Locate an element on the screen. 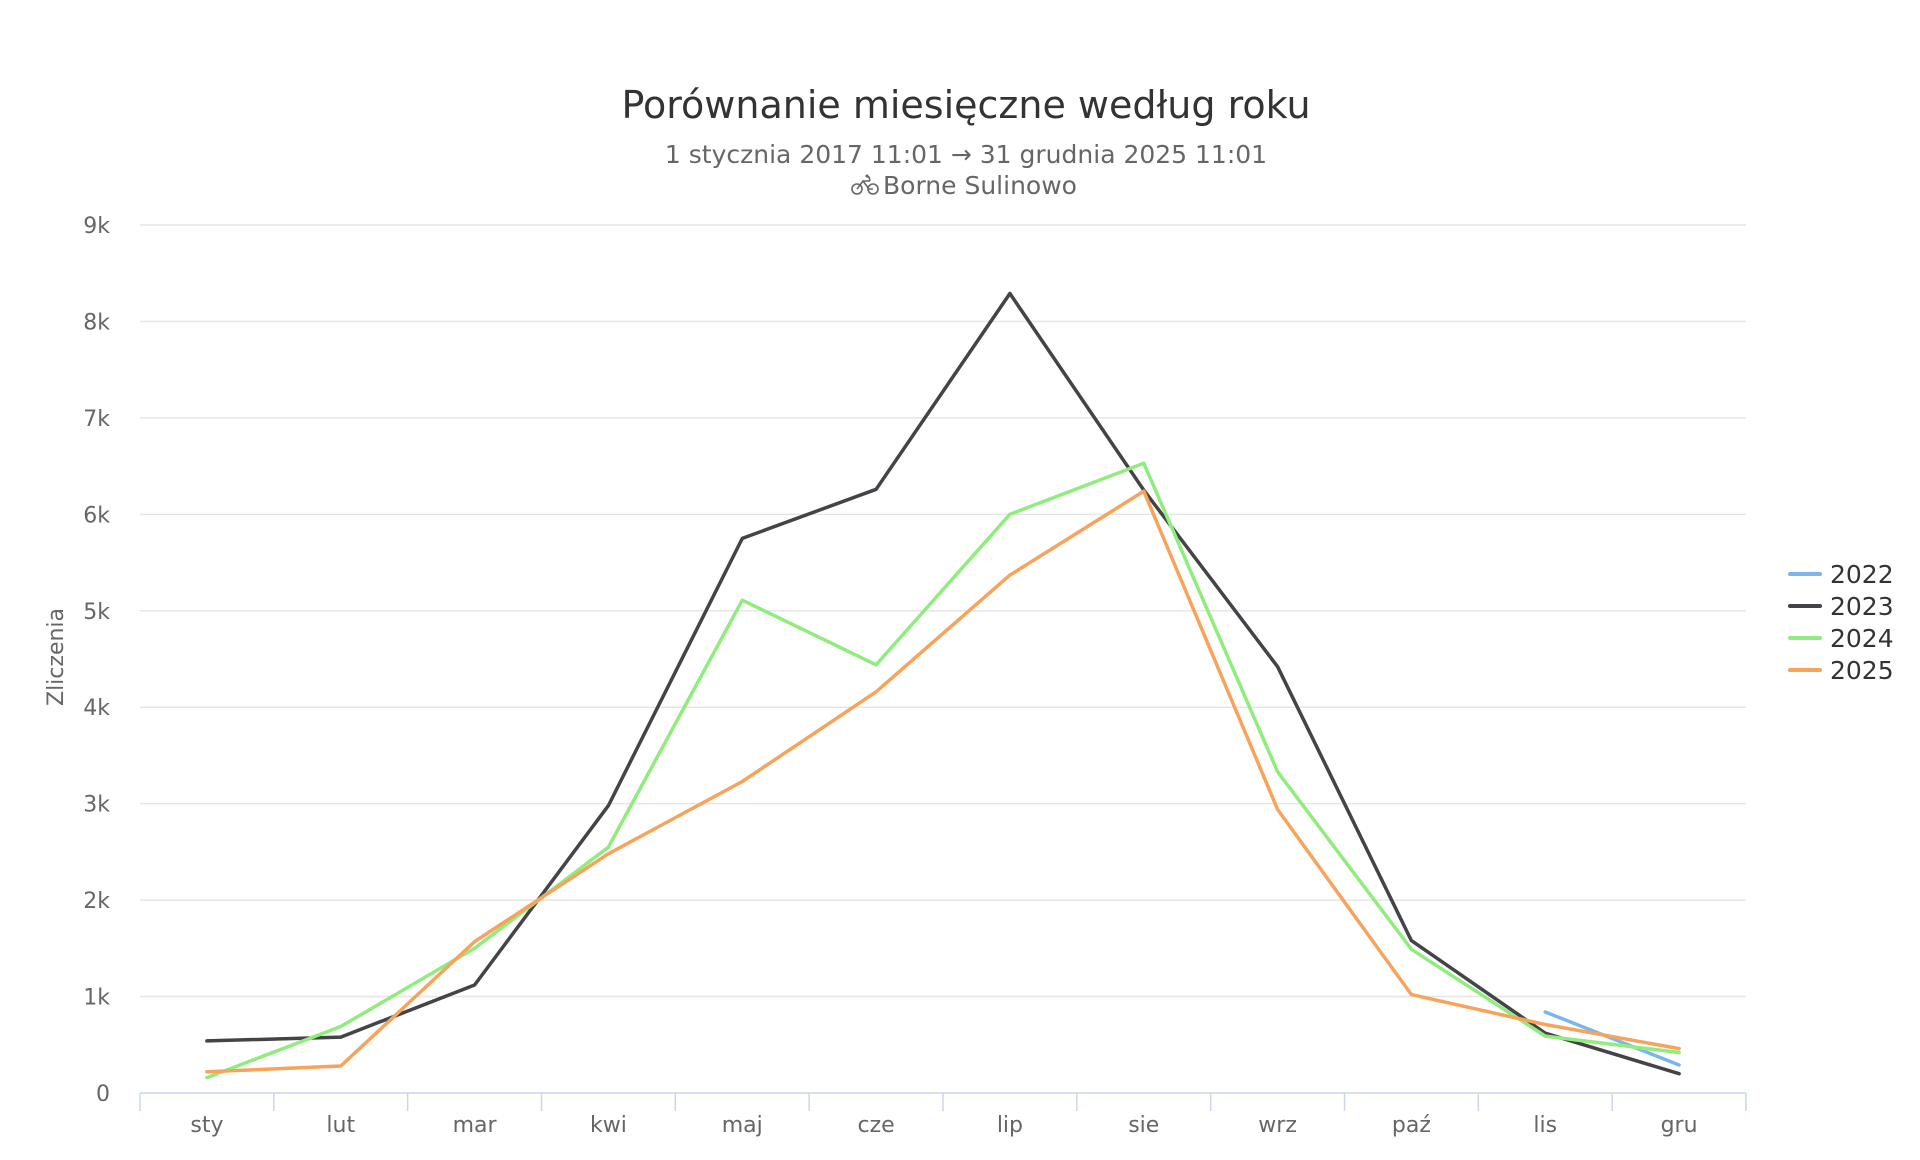  legend-label: 2022 is located at coordinates (1862, 574).